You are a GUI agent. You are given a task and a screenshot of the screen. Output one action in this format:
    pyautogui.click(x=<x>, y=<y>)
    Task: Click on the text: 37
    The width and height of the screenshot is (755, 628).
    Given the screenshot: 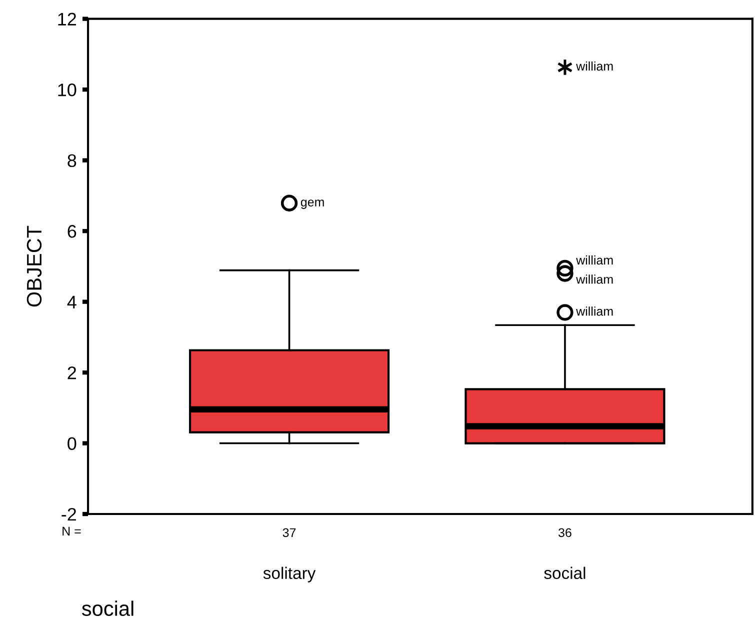 What is the action you would take?
    pyautogui.click(x=289, y=533)
    